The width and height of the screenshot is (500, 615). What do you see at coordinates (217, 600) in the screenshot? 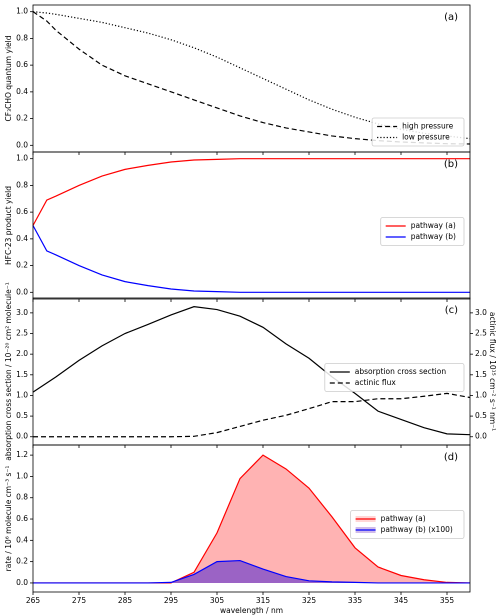
I see `x-tick-label: 305` at bounding box center [217, 600].